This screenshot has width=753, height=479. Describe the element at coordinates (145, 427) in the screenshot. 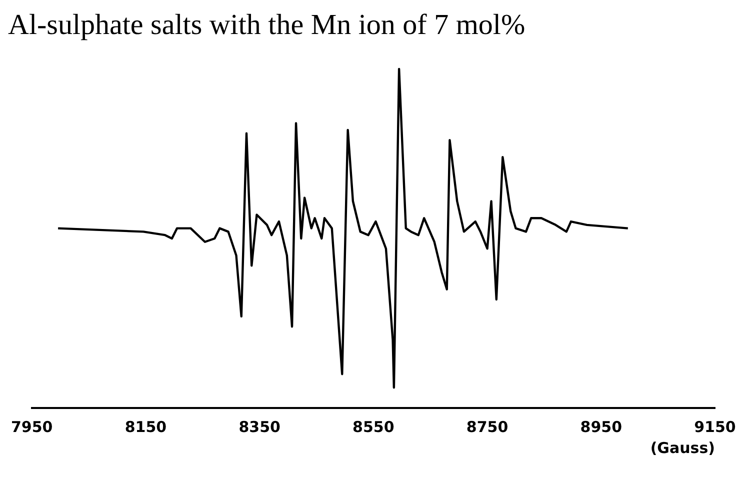

I see `x-tick-label: 8150` at that location.